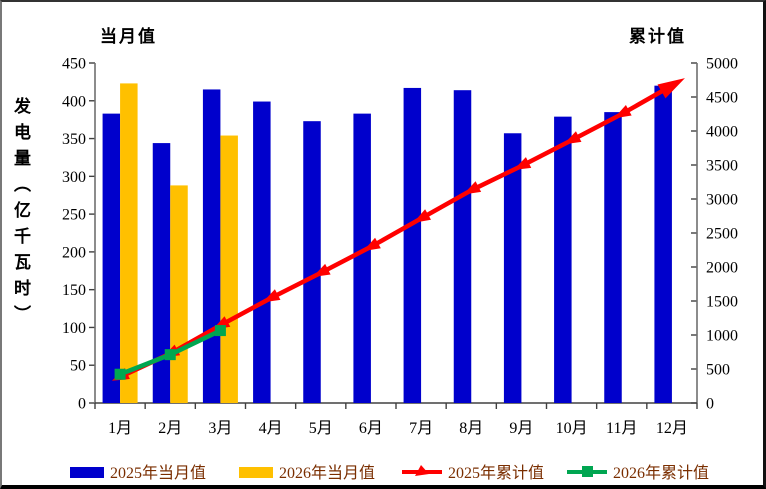 The image size is (766, 489). Describe the element at coordinates (111, 258) in the screenshot. I see `bar-2025年当月值-1月` at that location.